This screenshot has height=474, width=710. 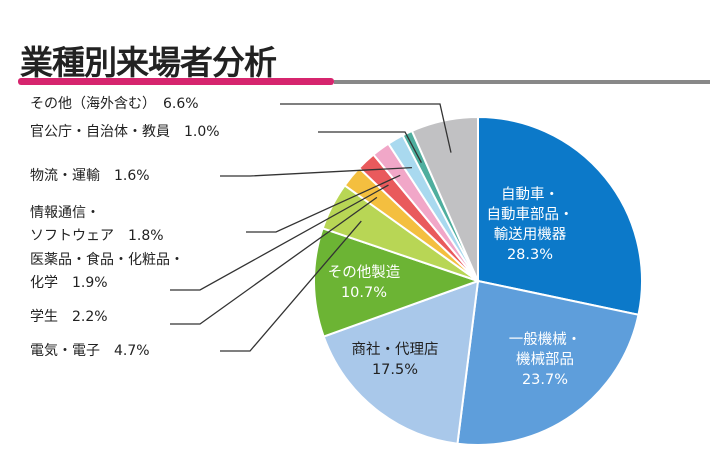 I want to click on title-underline, so click(x=522, y=82).